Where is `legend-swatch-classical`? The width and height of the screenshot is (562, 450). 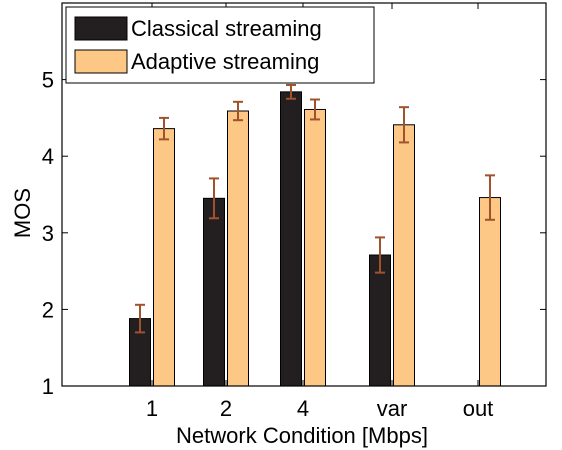 legend-swatch-classical is located at coordinates (101, 28).